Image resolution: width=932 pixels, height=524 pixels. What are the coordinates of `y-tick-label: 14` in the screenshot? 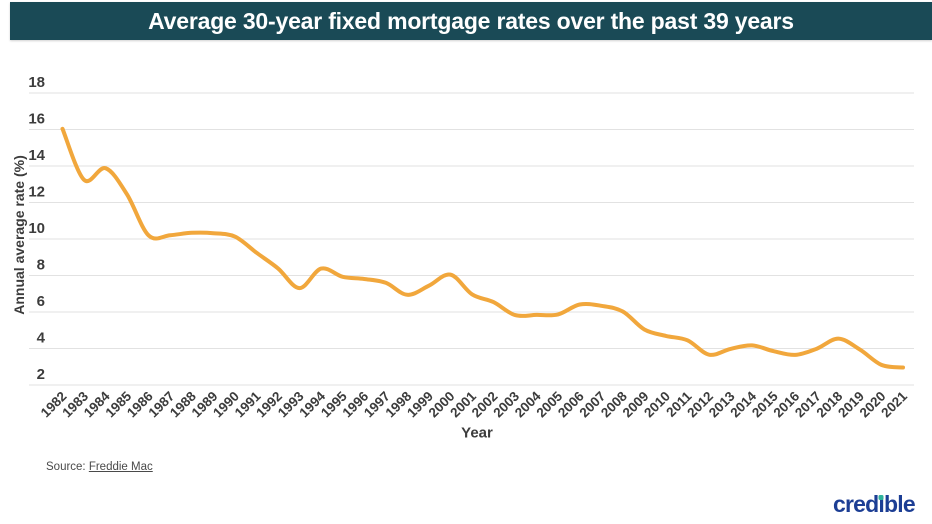 It's located at (36, 155).